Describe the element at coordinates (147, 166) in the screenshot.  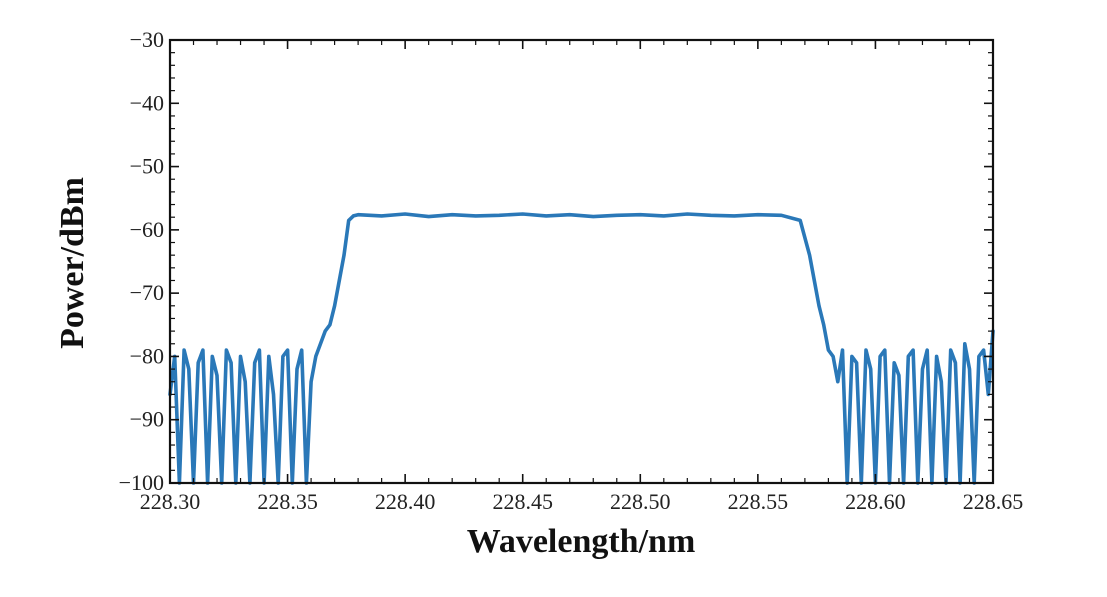
I see `y-tick-label: −50` at that location.